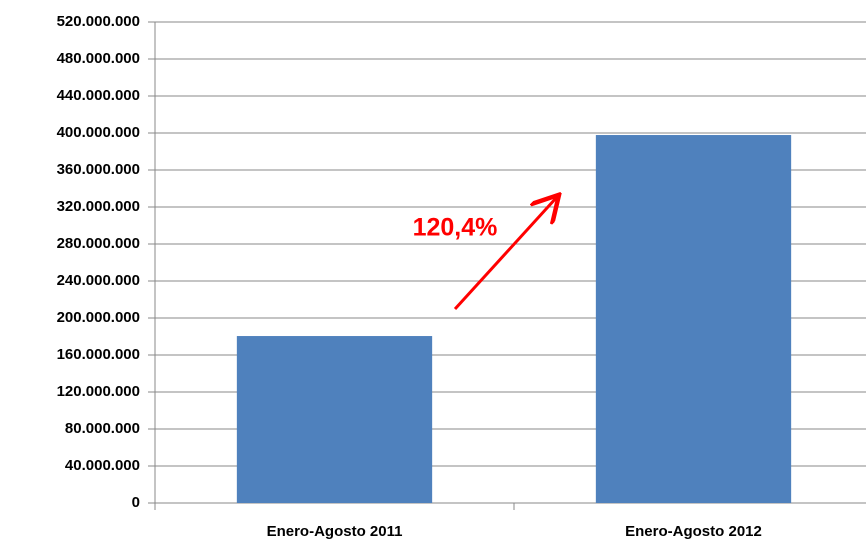 The width and height of the screenshot is (866, 550). I want to click on y-tick-label: 280.000.000, so click(98, 243).